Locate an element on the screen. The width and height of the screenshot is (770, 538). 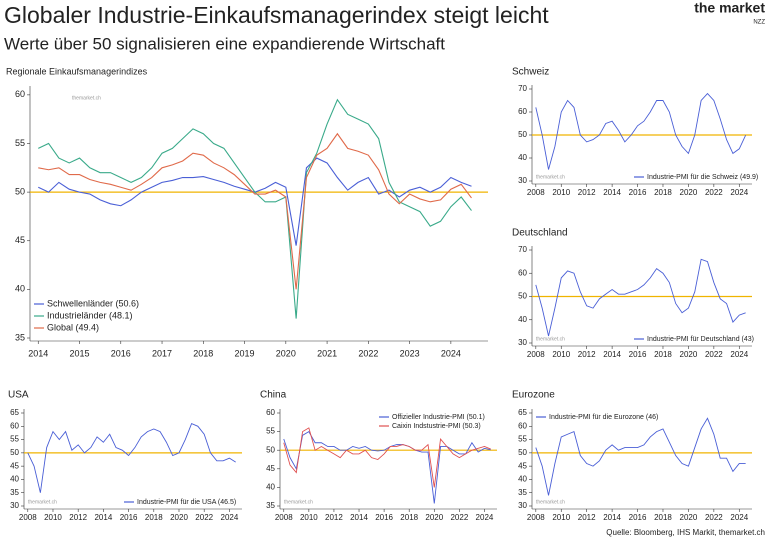
brand-sub: NZZ is located at coordinates (759, 23).